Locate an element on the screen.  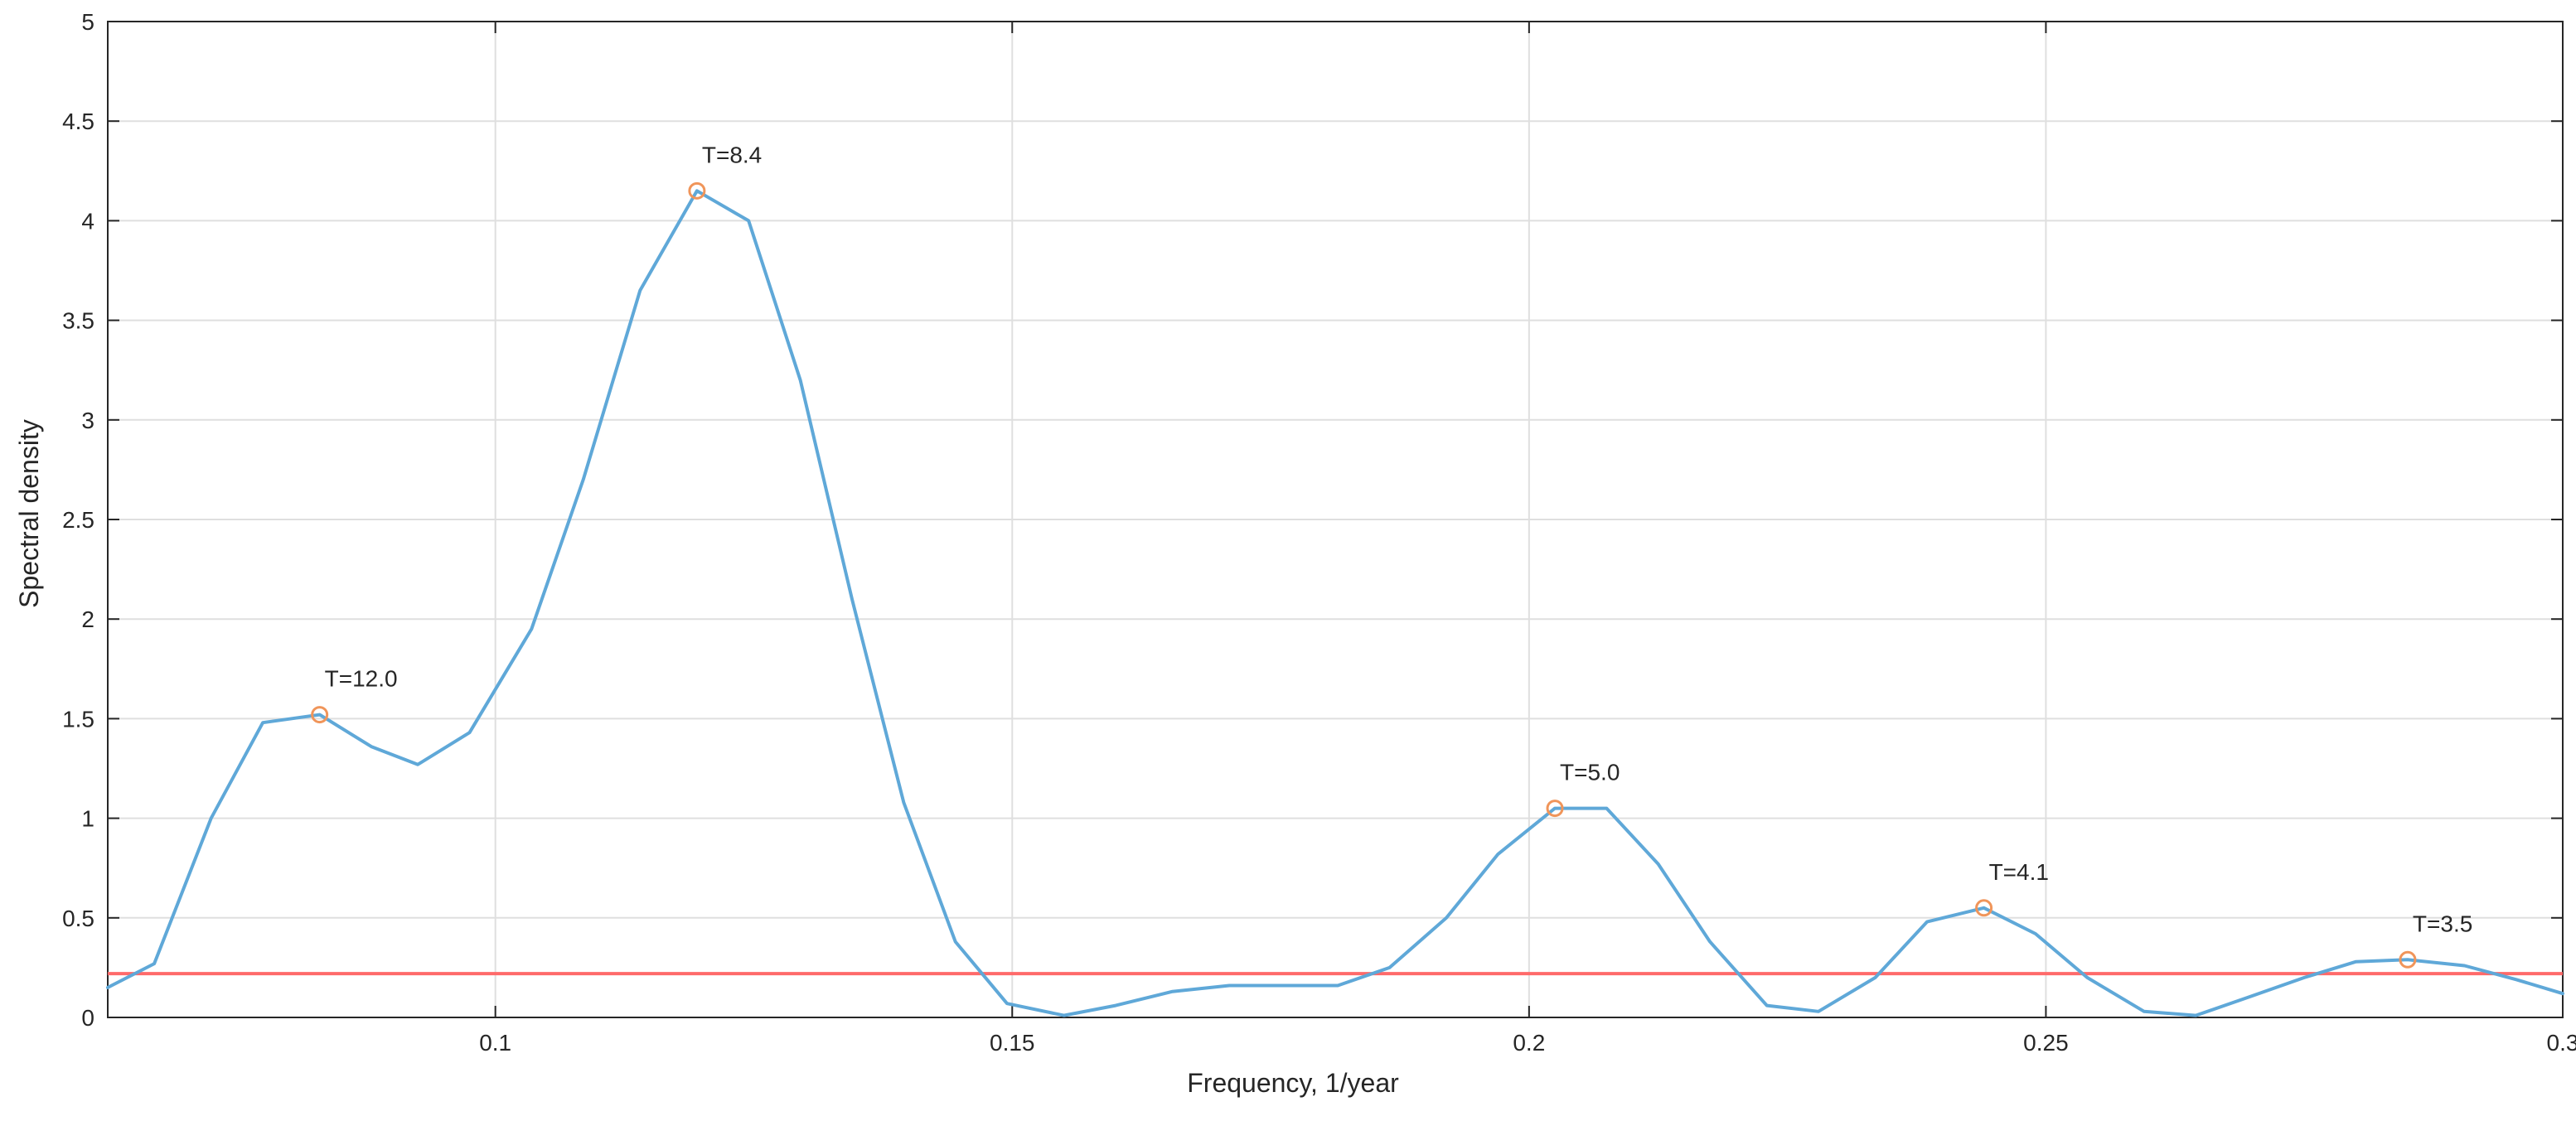
y-tick-label: 3.5 is located at coordinates (78, 321).